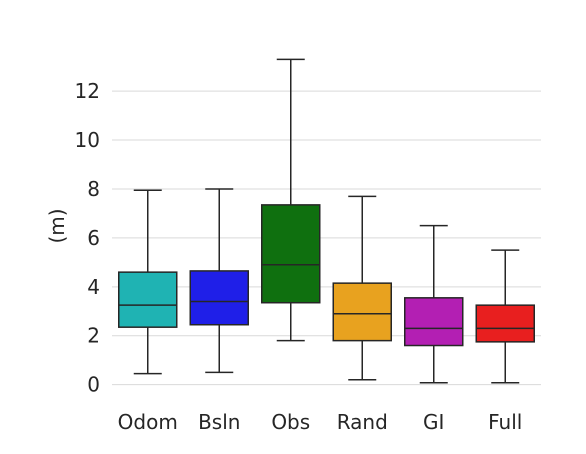 The image size is (586, 454). I want to click on y-tick-label-10: 10, so click(87, 140).